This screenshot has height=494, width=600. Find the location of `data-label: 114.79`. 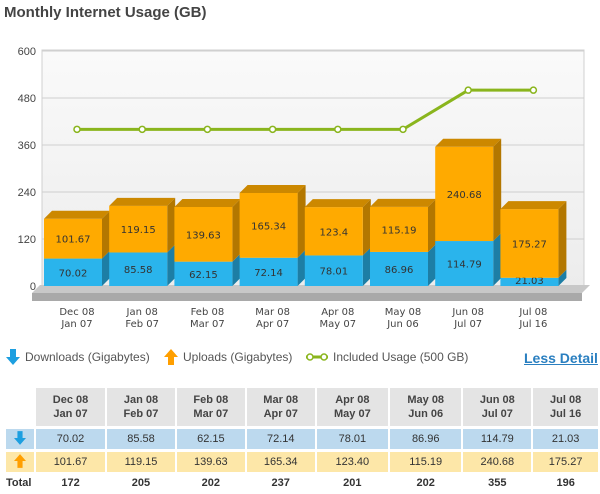

data-label: 114.79 is located at coordinates (464, 265).